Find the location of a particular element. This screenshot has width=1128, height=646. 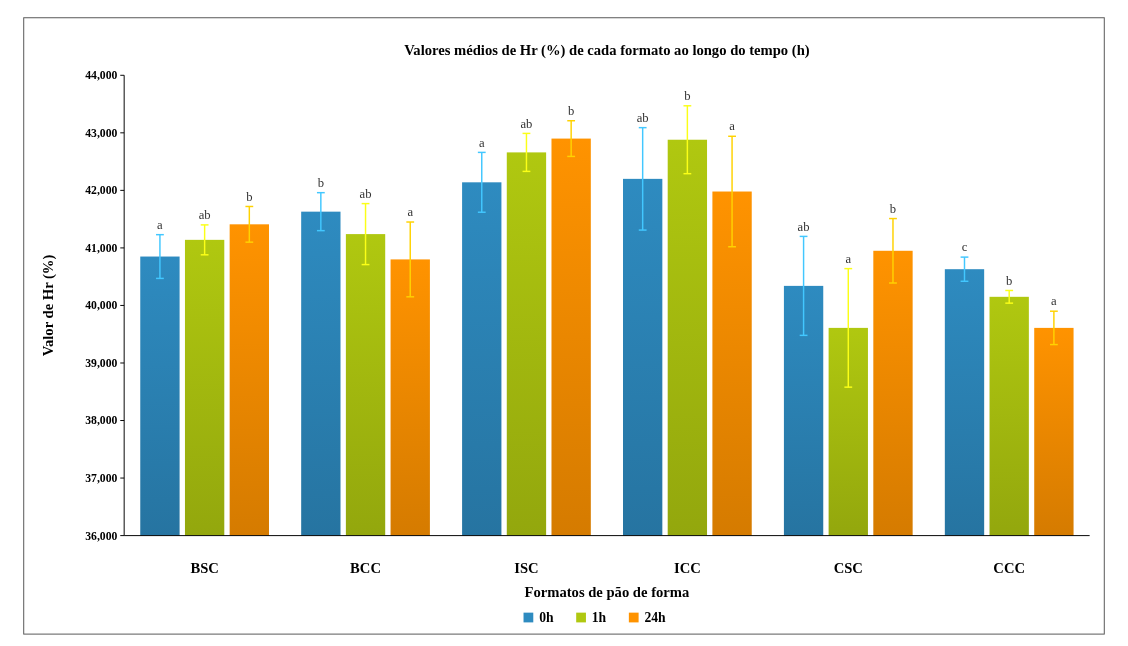

y-tick-label: 36,000 is located at coordinates (101, 536).